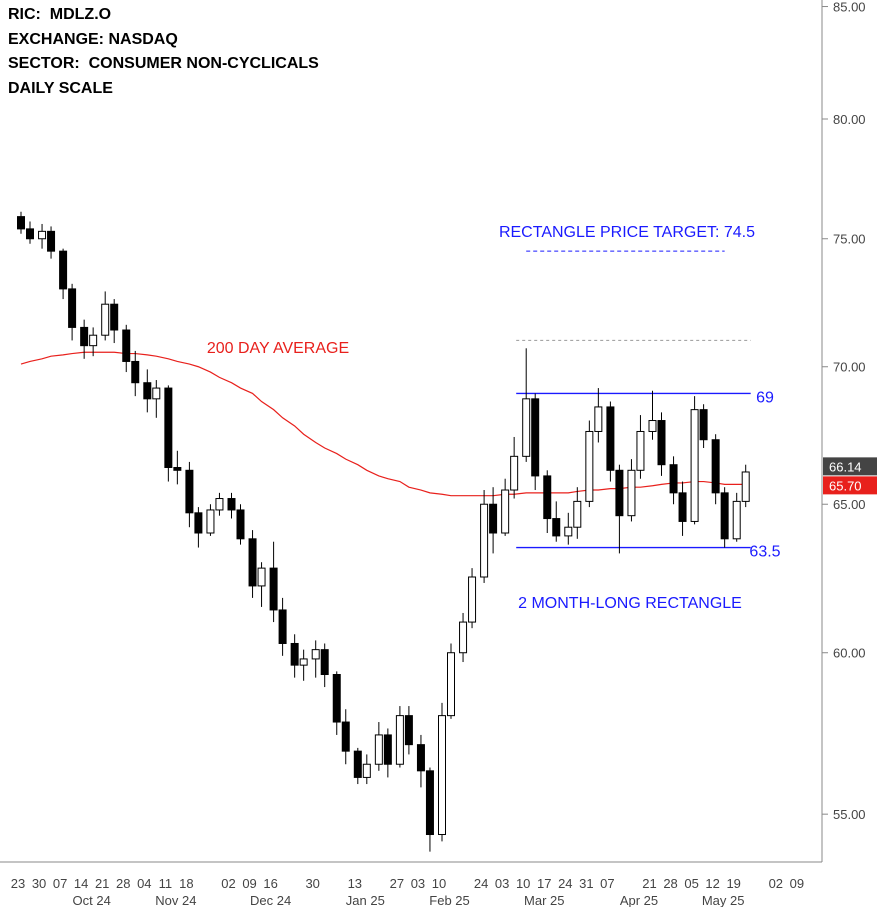 Image resolution: width=887 pixels, height=907 pixels. Describe the element at coordinates (544, 900) in the screenshot. I see `month-label: Mar 25` at that location.